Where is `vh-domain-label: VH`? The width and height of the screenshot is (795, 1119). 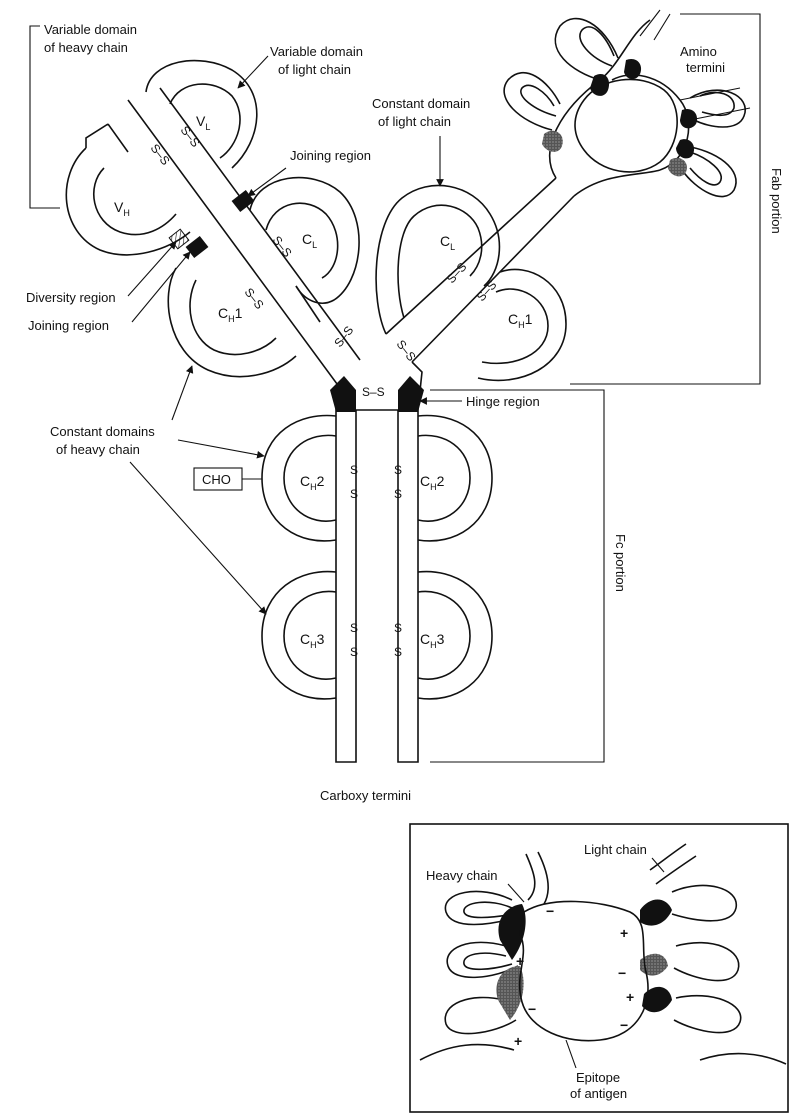 vh-domain-label: VH is located at coordinates (122, 208).